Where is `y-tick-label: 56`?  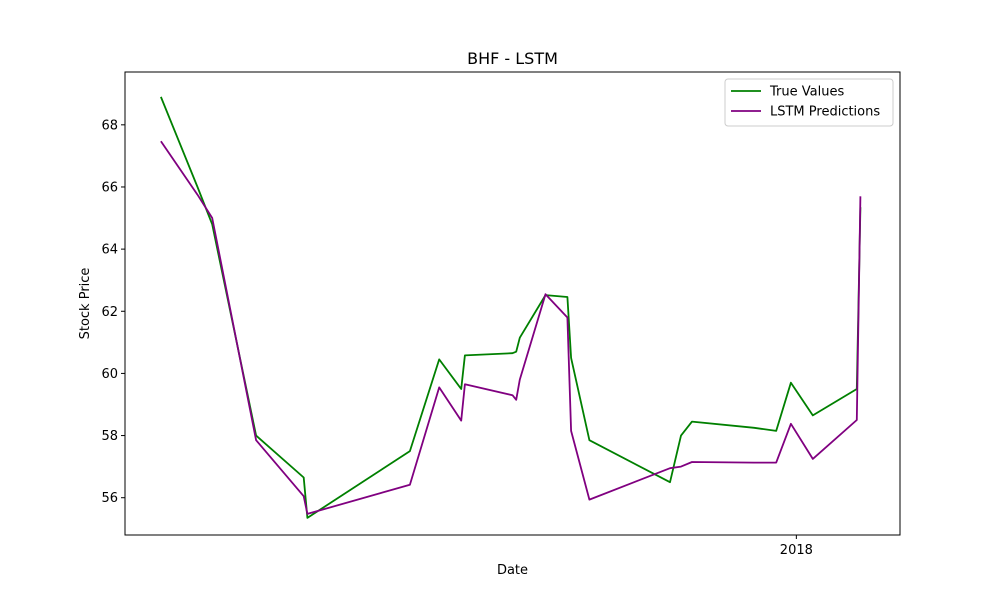
y-tick-label: 56 is located at coordinates (109, 498).